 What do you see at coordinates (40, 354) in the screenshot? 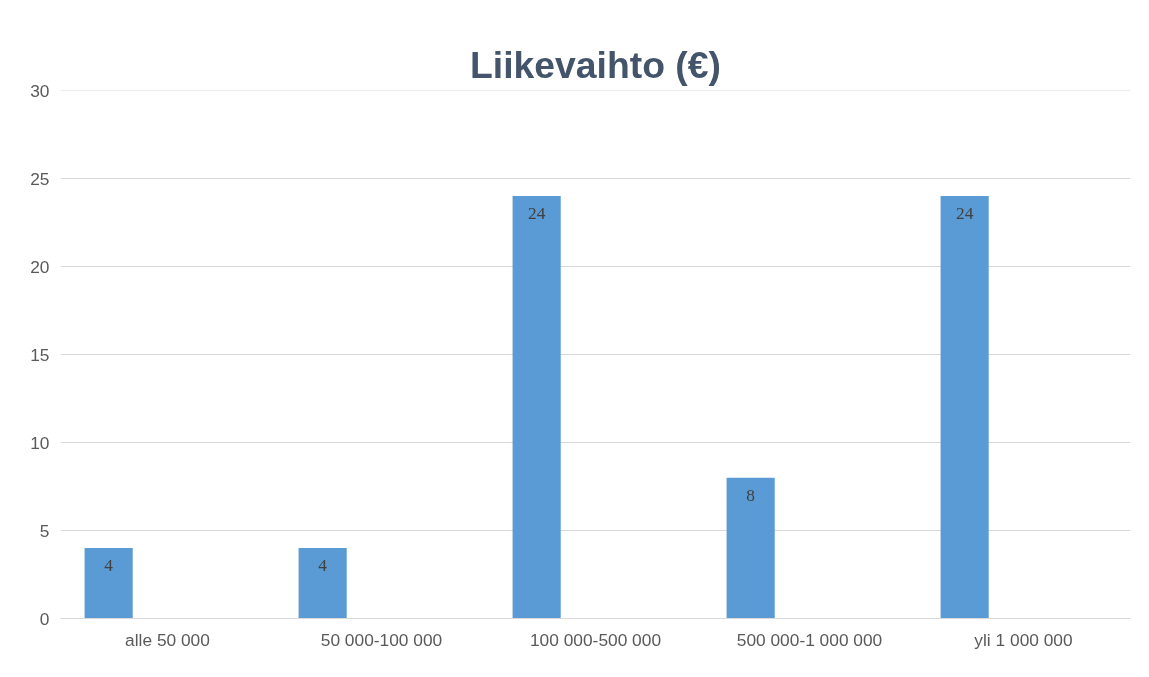
I see `y-tick-label: 15` at bounding box center [40, 354].